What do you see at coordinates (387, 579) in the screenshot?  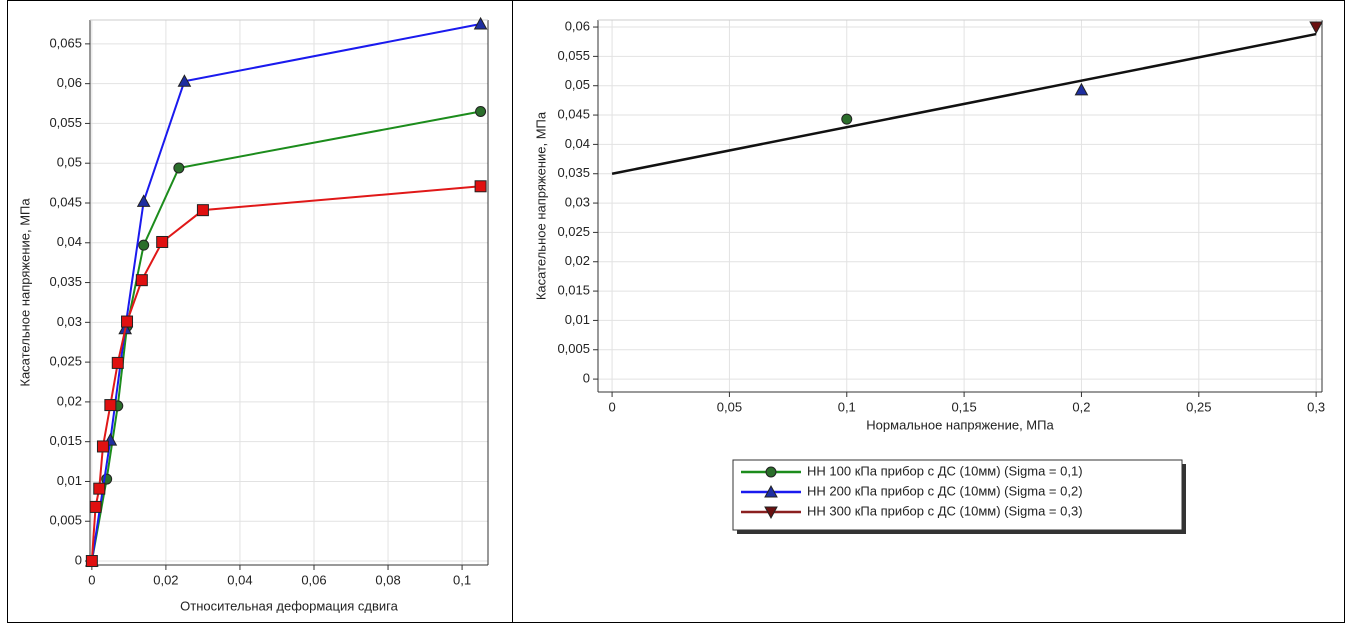 I see `x-tick-label: 0,08` at bounding box center [387, 579].